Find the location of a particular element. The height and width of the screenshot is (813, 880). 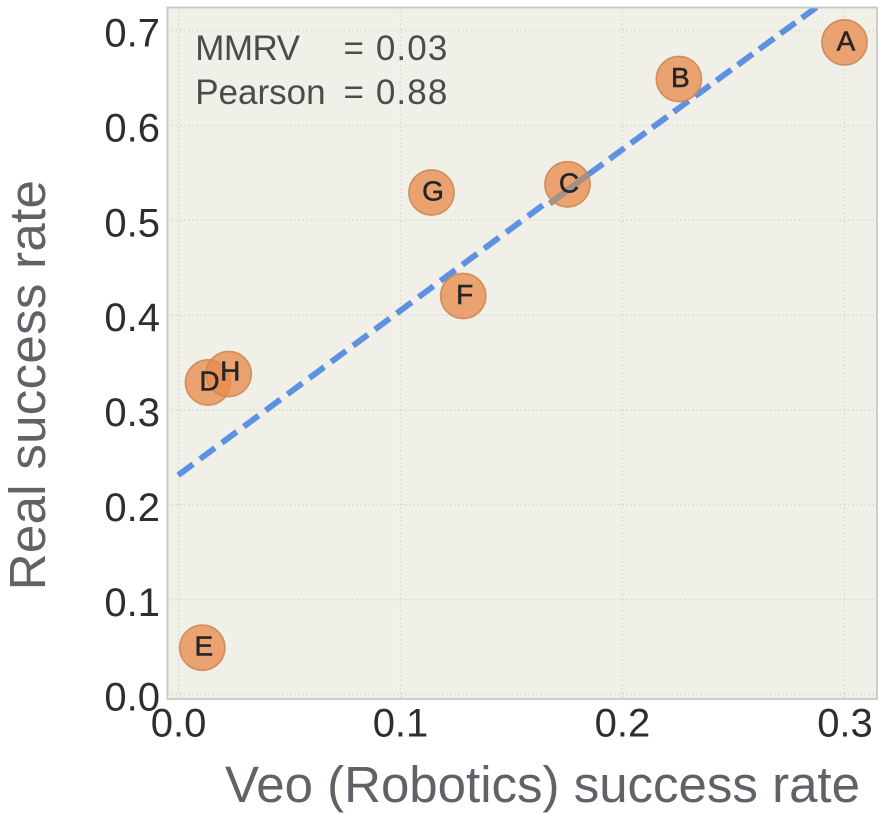

svg-text: 0.4 is located at coordinates (132, 318).